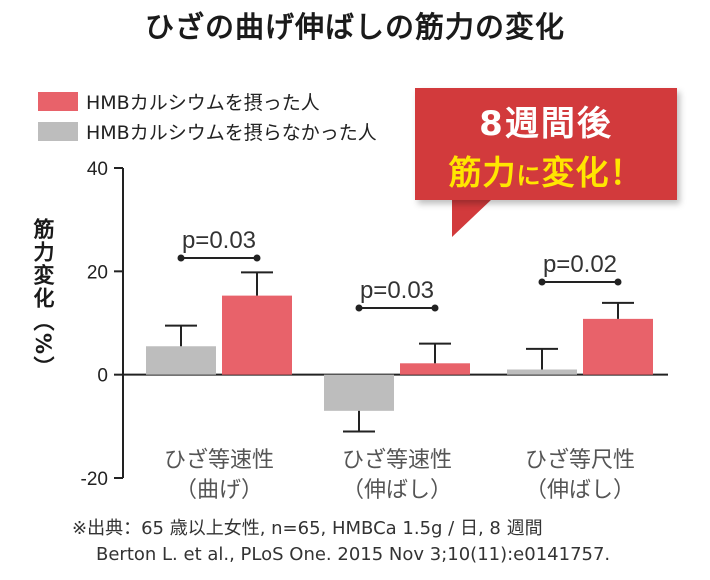 Image resolution: width=710 pixels, height=580 pixels. I want to click on callout-line1: 8週間後, so click(546, 124).